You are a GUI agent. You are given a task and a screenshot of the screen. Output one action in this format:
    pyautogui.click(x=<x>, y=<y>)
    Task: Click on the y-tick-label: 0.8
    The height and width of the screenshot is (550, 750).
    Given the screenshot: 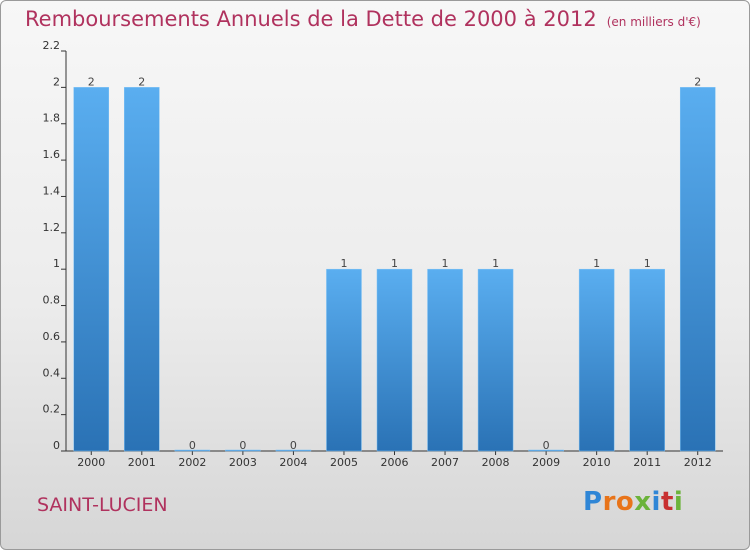 What is the action you would take?
    pyautogui.click(x=52, y=300)
    